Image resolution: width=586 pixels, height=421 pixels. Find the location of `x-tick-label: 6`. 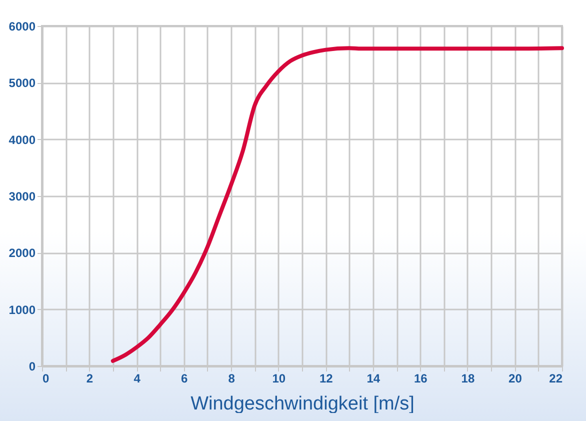

x-tick-label: 6 is located at coordinates (184, 379).